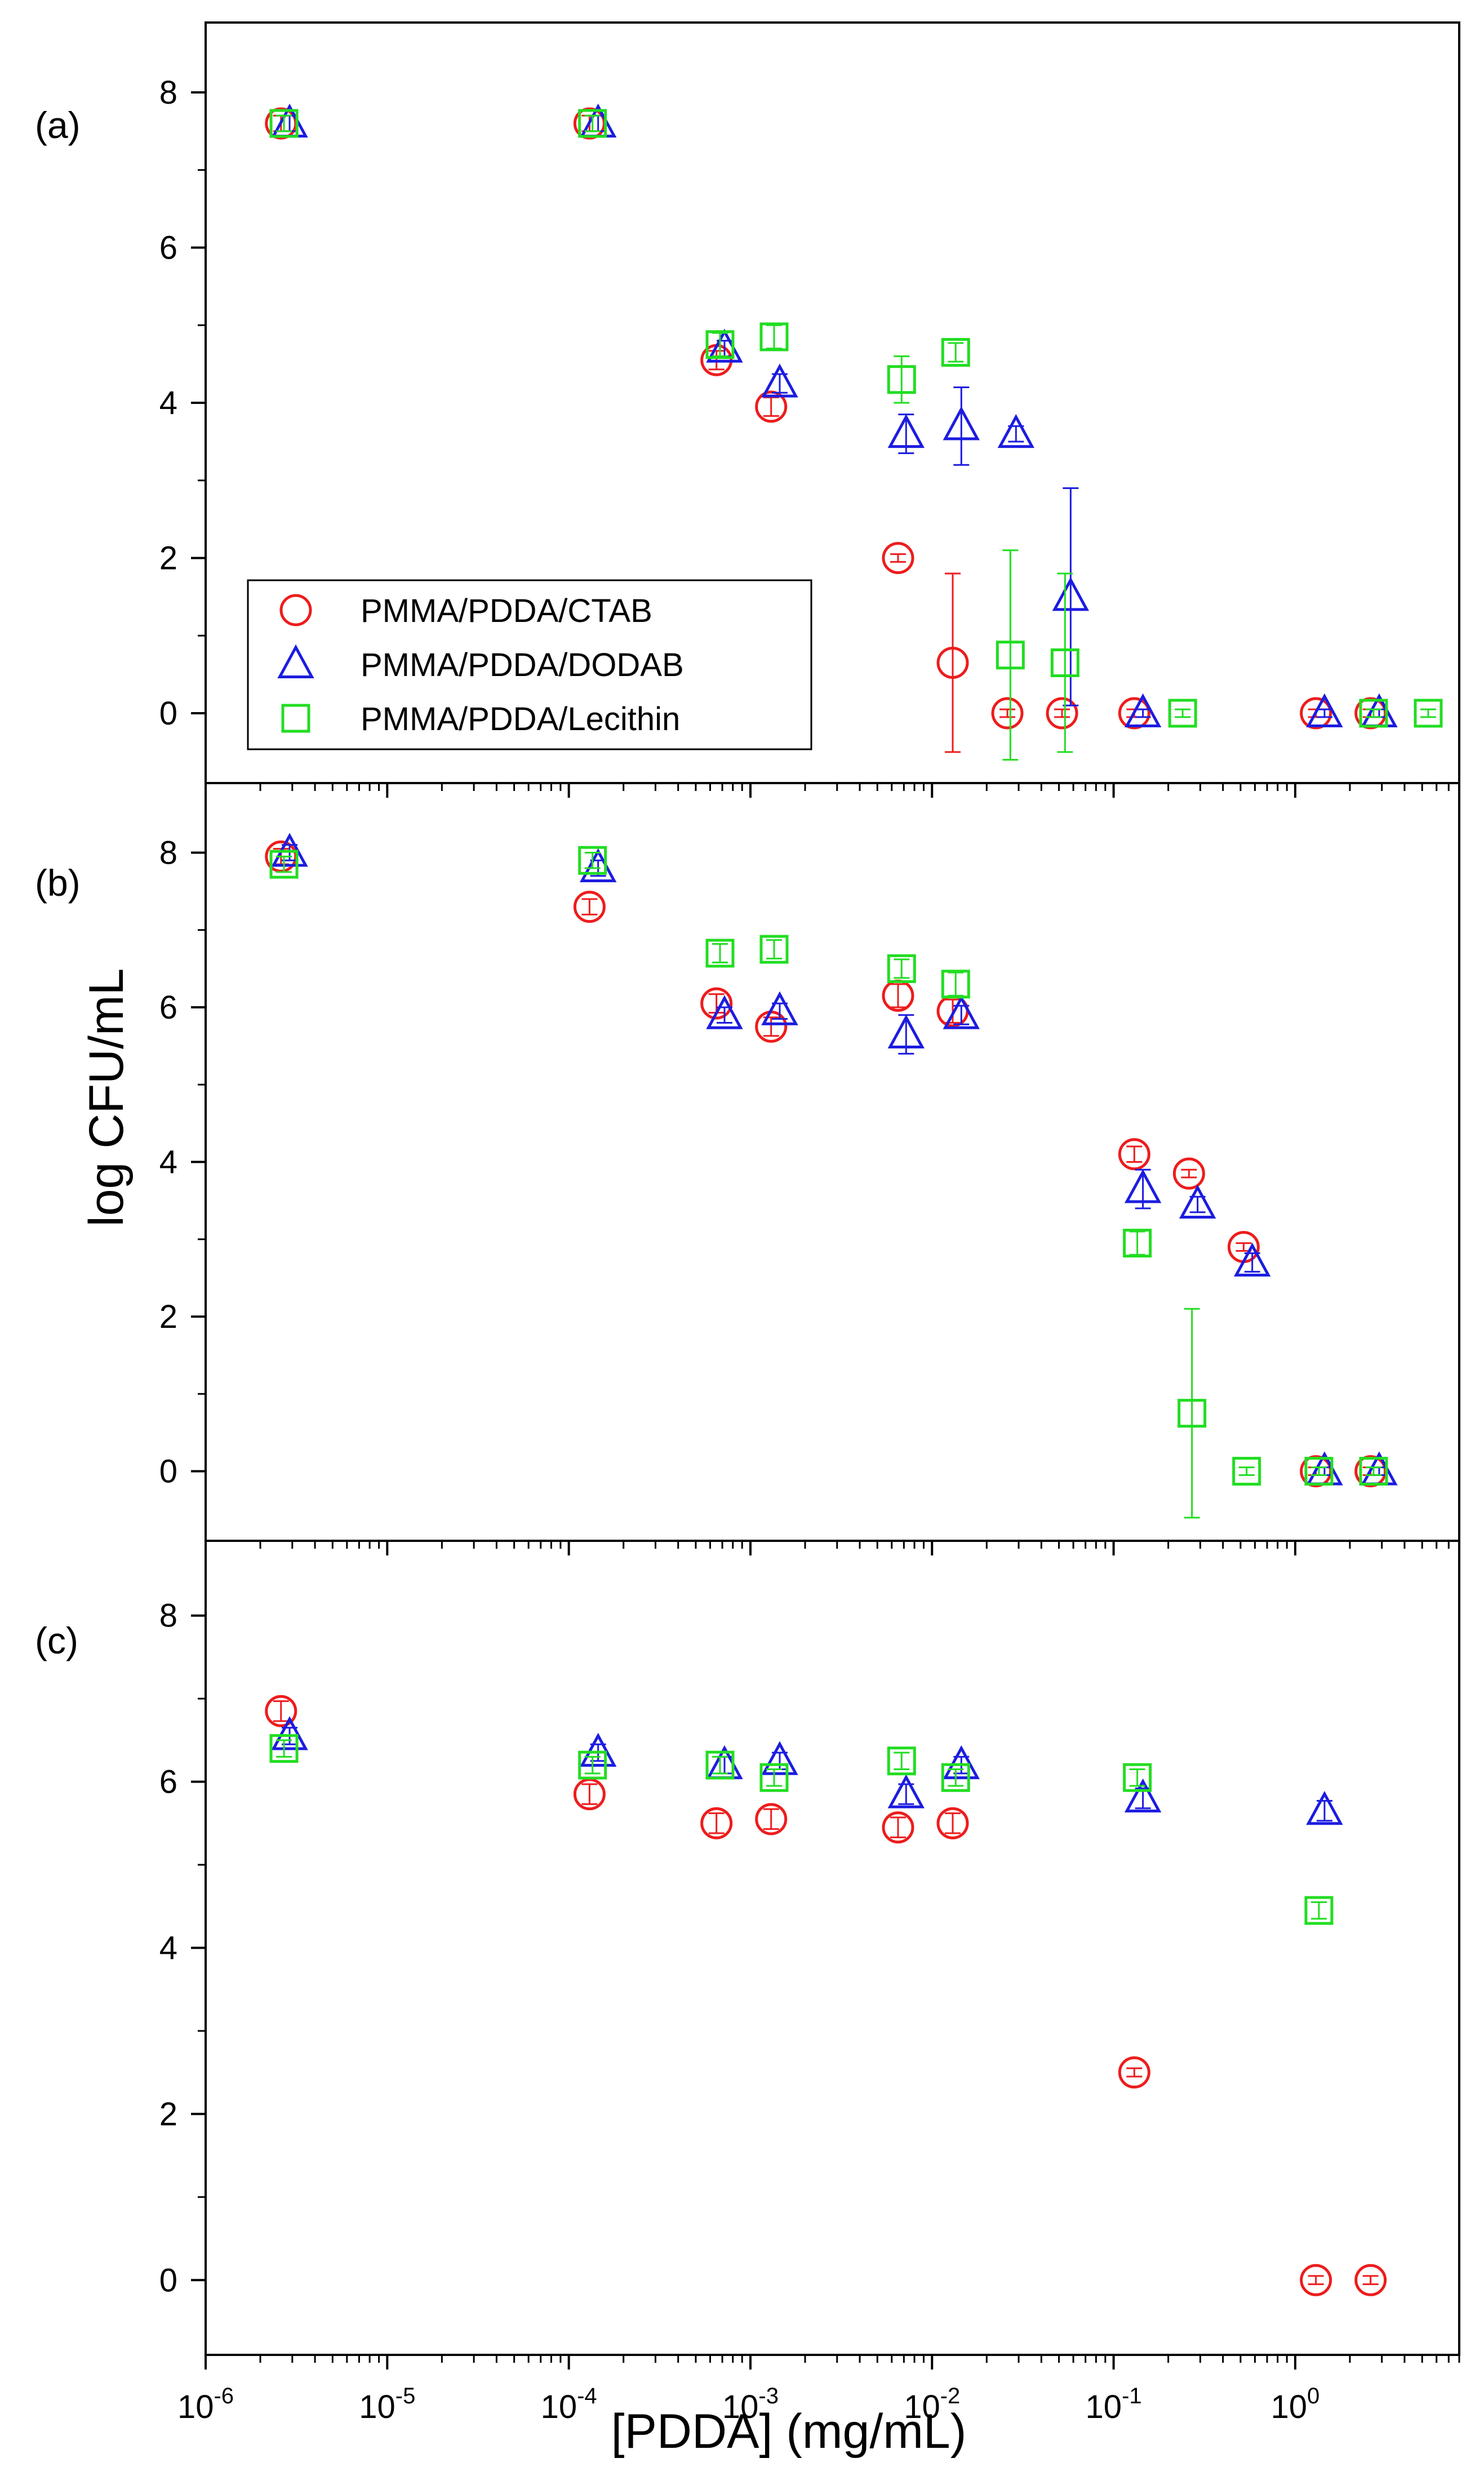 This screenshot has height=2476, width=1484. I want to click on legend-square-icon, so click(295, 719).